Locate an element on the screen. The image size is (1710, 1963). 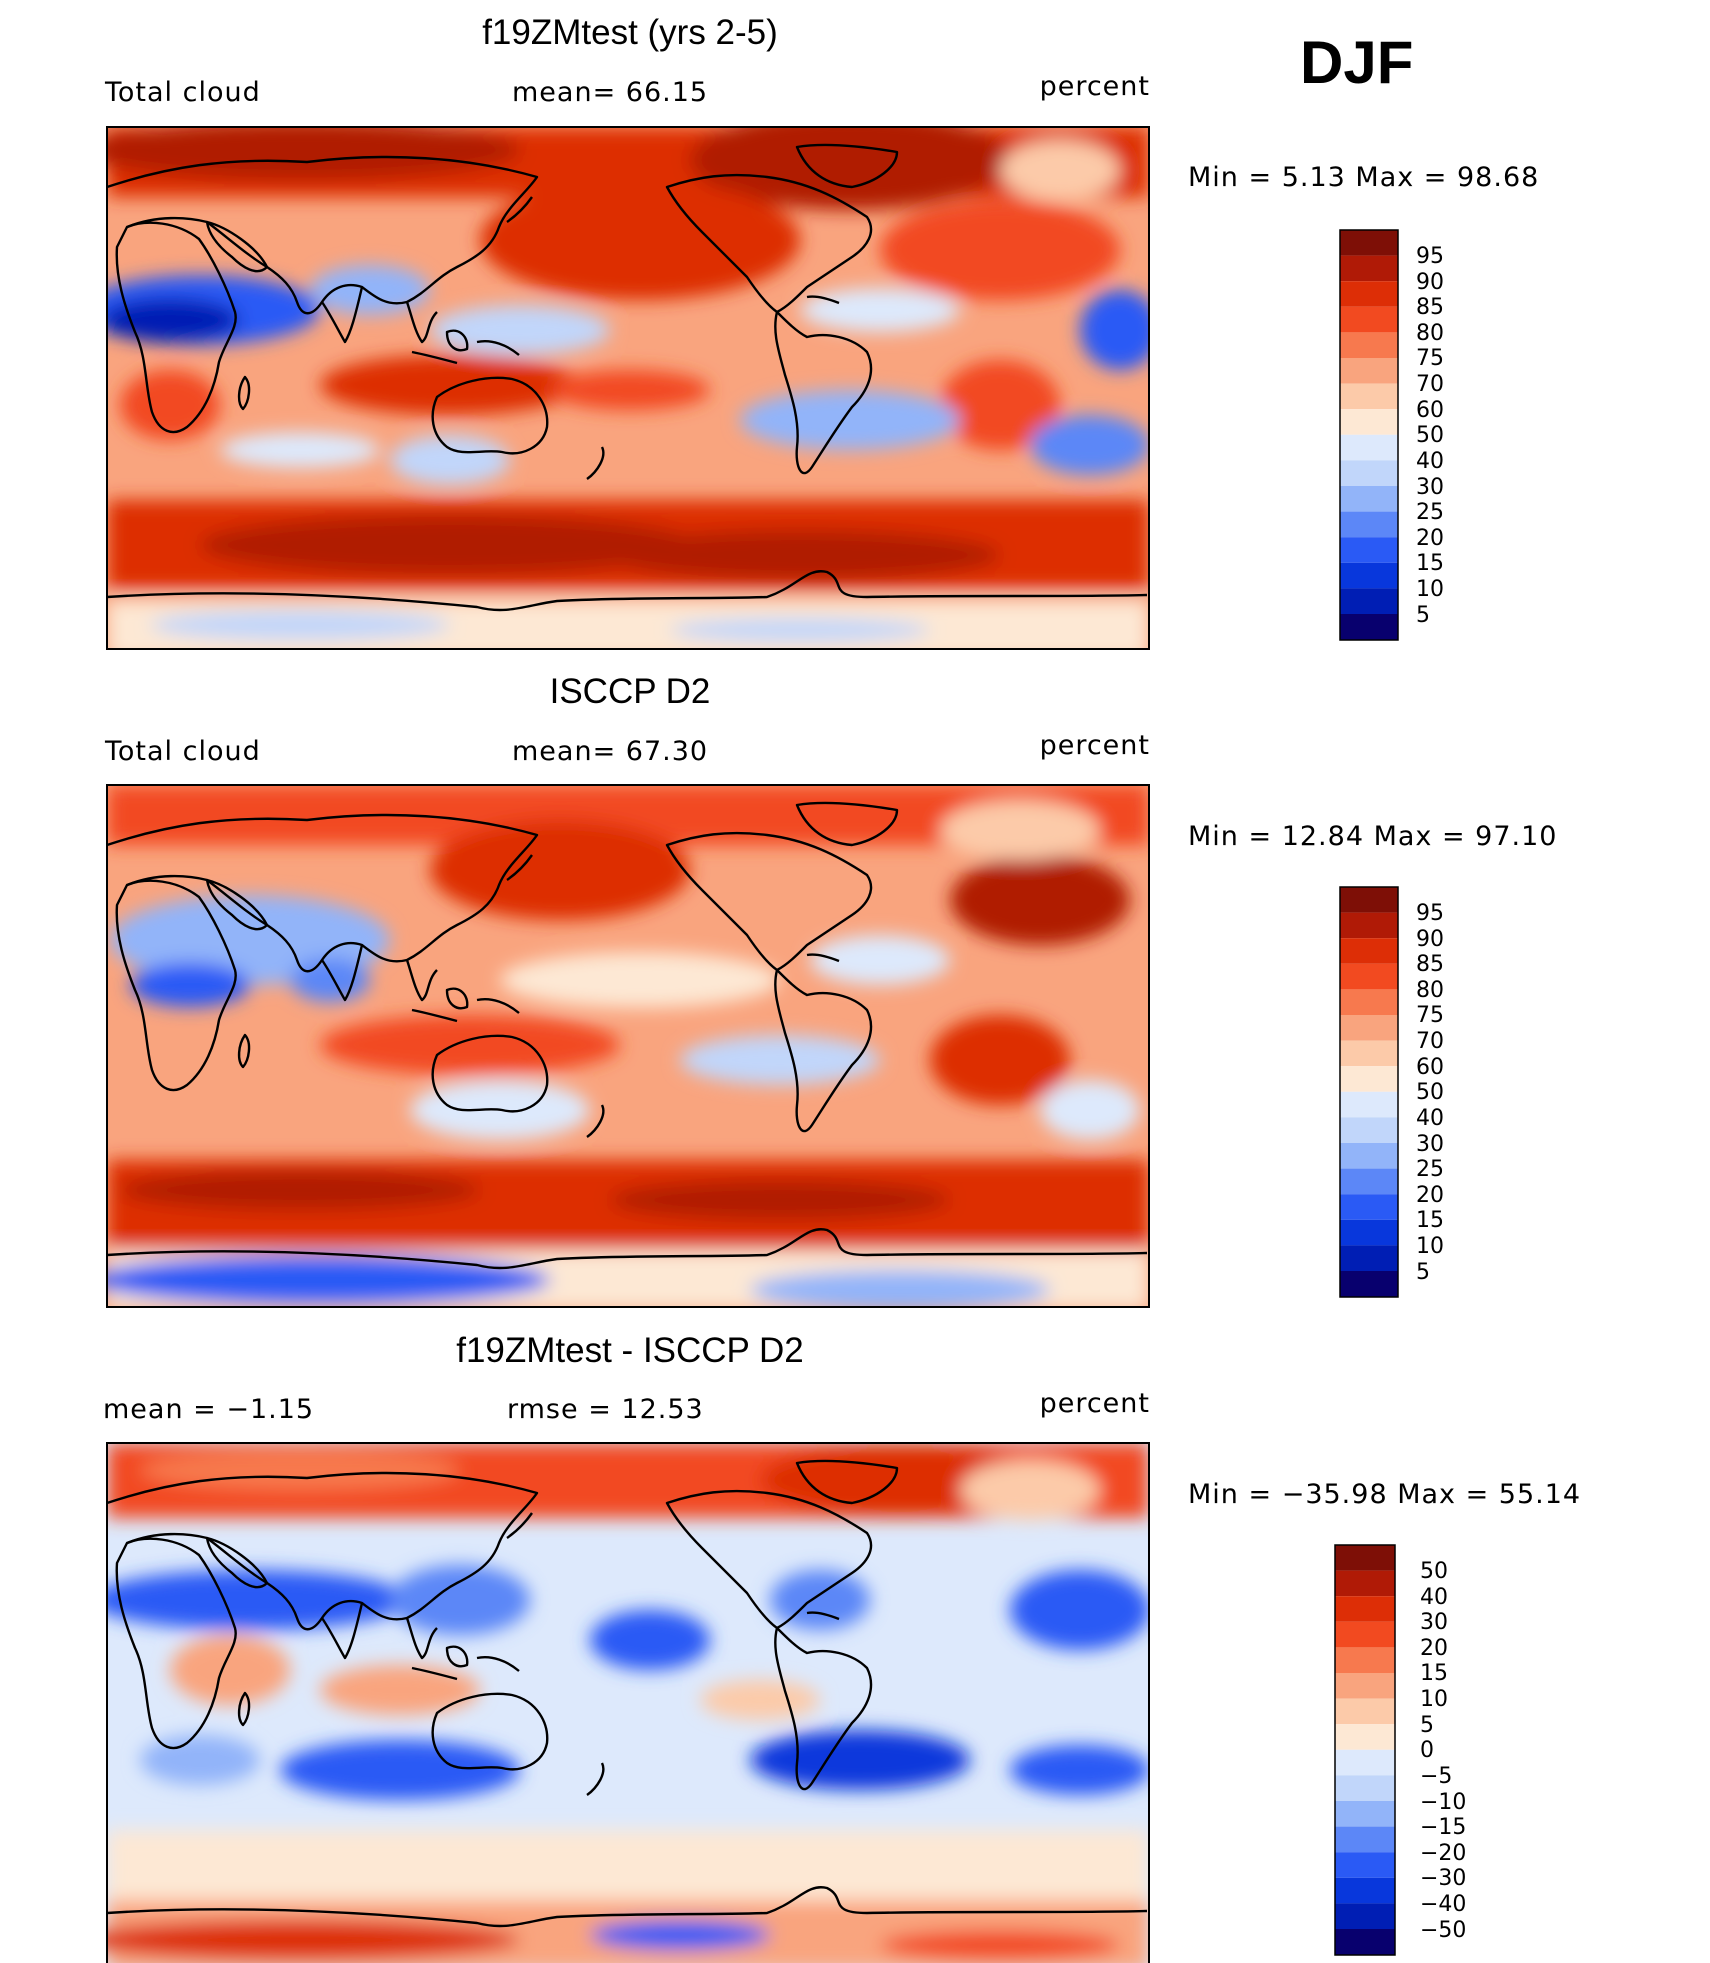
colorbar-tick: 0 is located at coordinates (1427, 1750).